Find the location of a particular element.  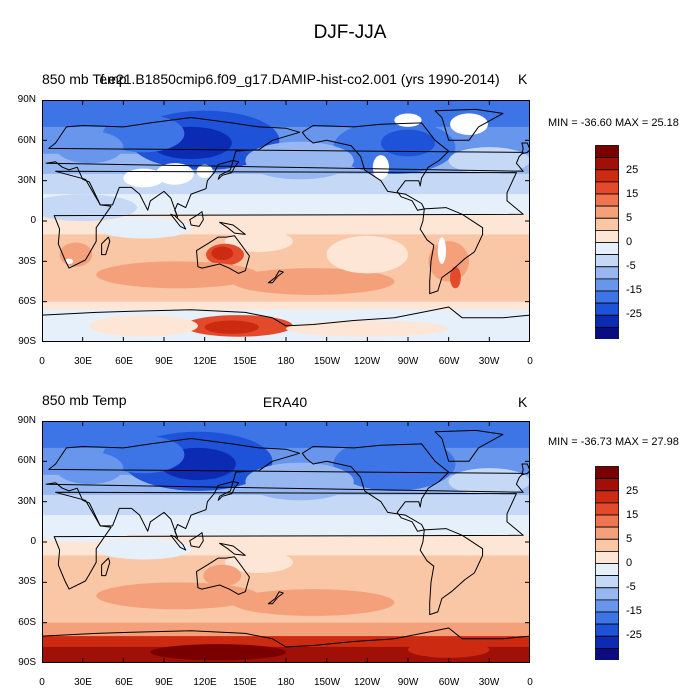

panel2-lon-label: 180 is located at coordinates (286, 682).